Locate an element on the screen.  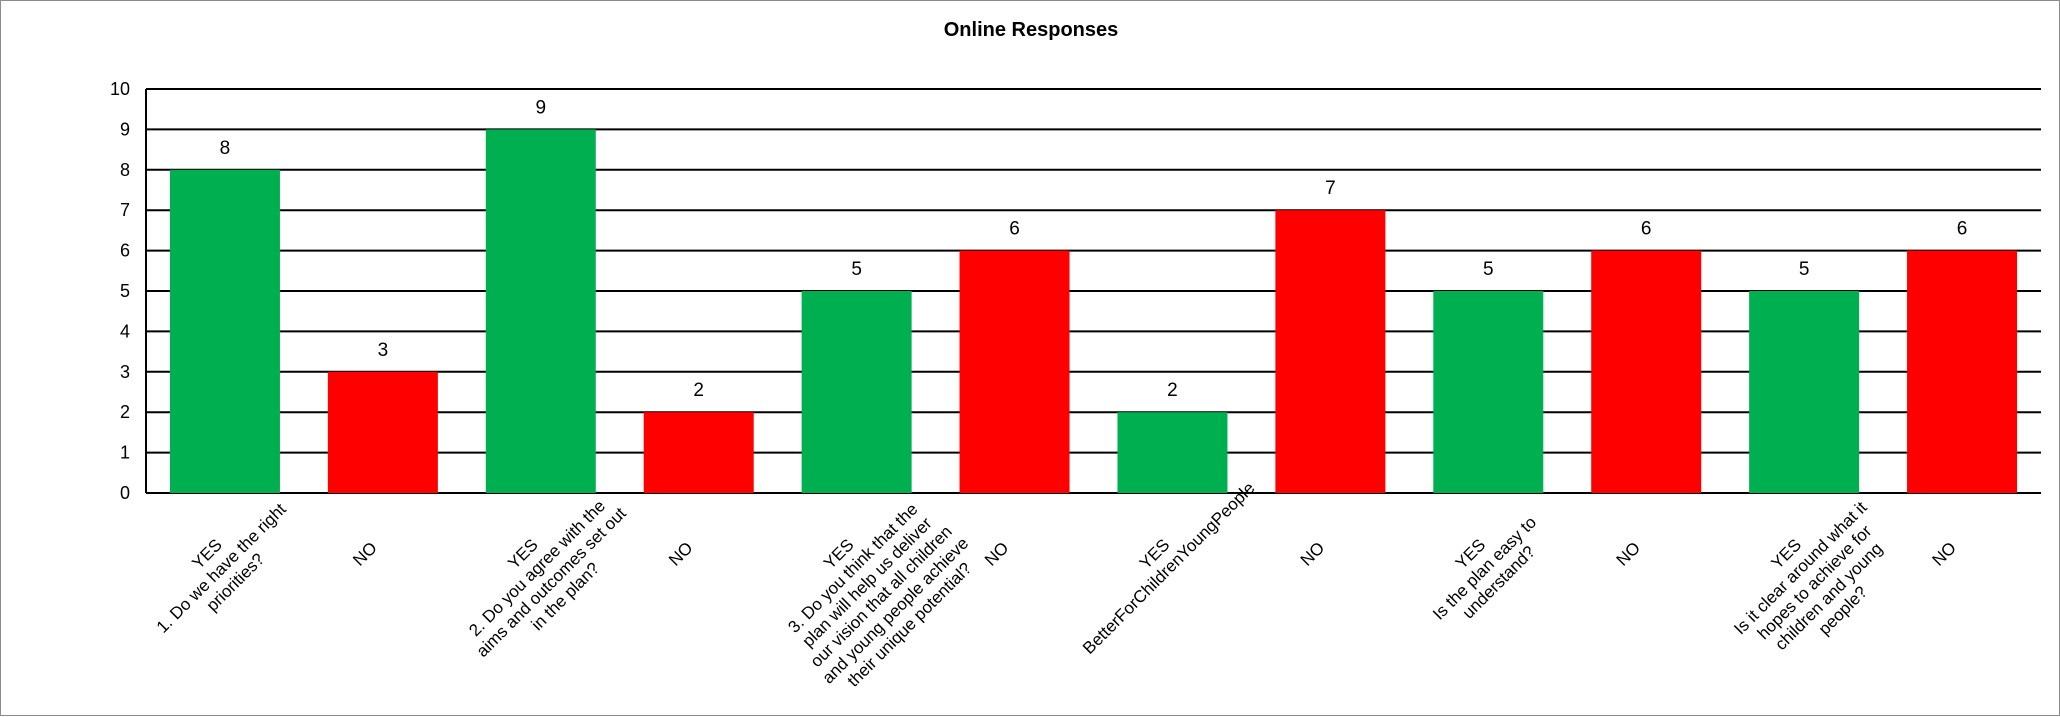
category-label-line: 1. Do we have the right is located at coordinates (221, 567).